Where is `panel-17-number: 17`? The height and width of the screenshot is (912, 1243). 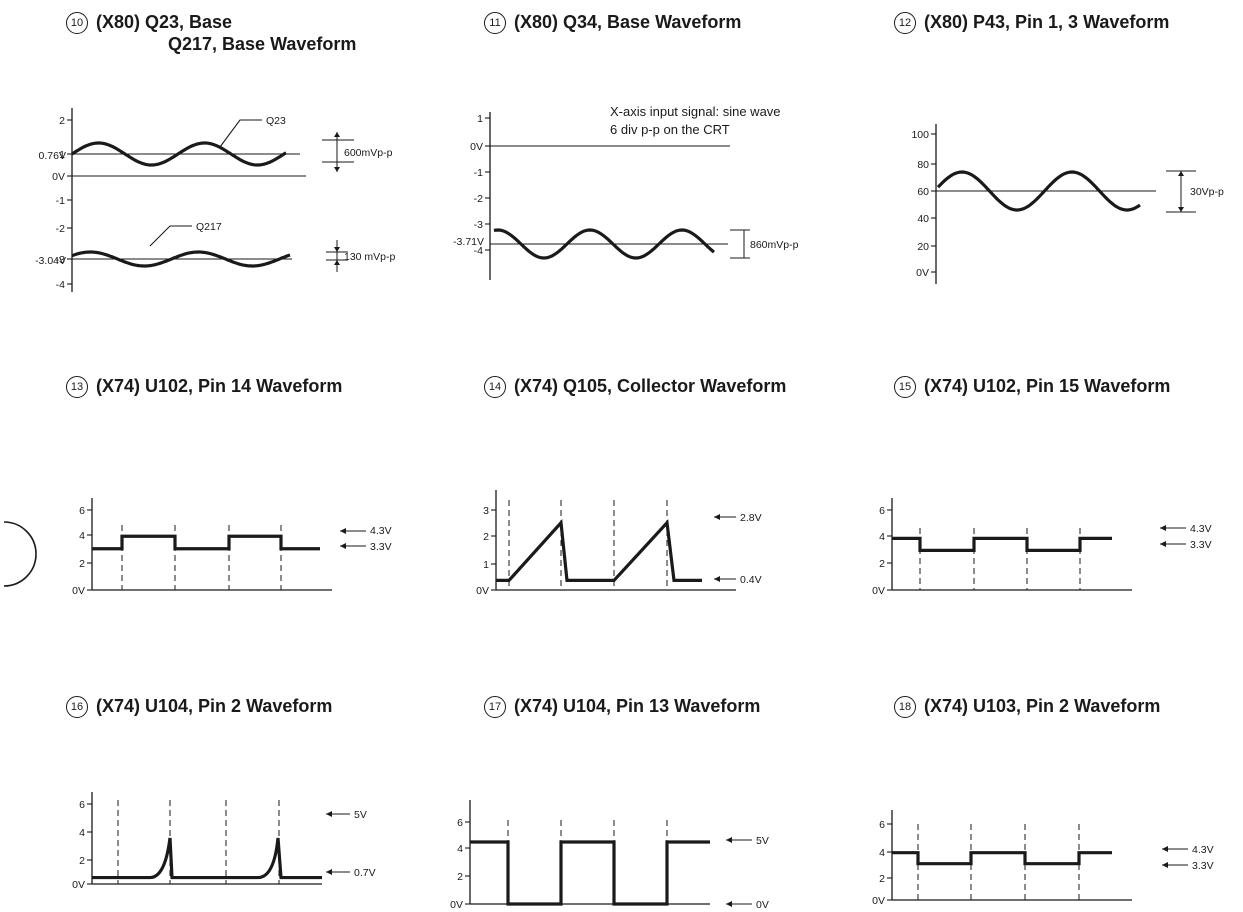 panel-17-number: 17 is located at coordinates (495, 707).